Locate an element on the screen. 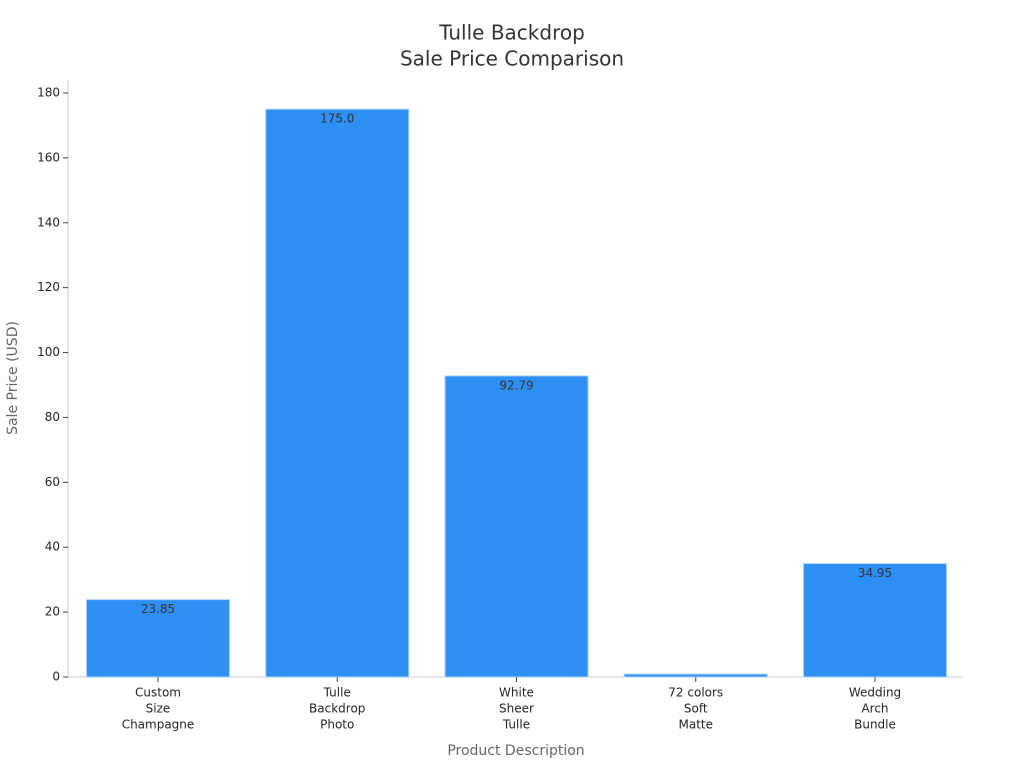 This screenshot has width=1024, height=768. y-tick-label: 60 is located at coordinates (52, 482).